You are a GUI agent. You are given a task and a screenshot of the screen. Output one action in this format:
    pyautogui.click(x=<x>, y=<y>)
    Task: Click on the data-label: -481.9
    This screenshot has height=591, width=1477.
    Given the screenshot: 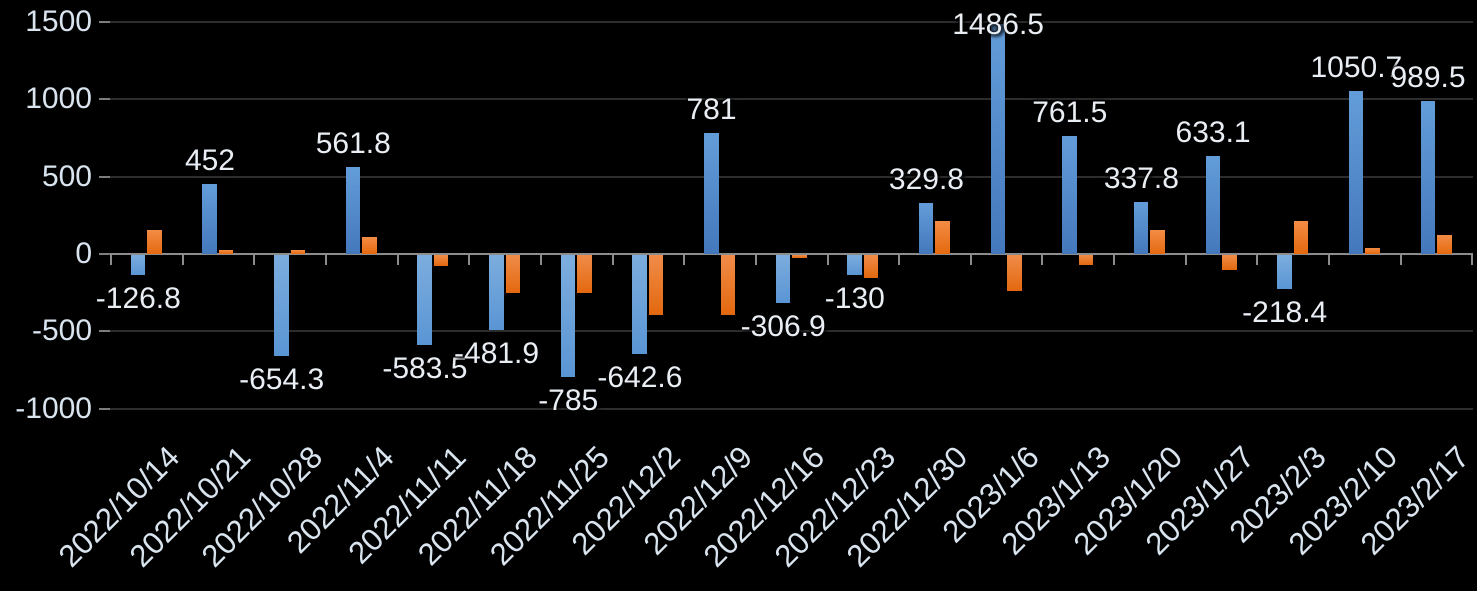 What is the action you would take?
    pyautogui.click(x=497, y=353)
    